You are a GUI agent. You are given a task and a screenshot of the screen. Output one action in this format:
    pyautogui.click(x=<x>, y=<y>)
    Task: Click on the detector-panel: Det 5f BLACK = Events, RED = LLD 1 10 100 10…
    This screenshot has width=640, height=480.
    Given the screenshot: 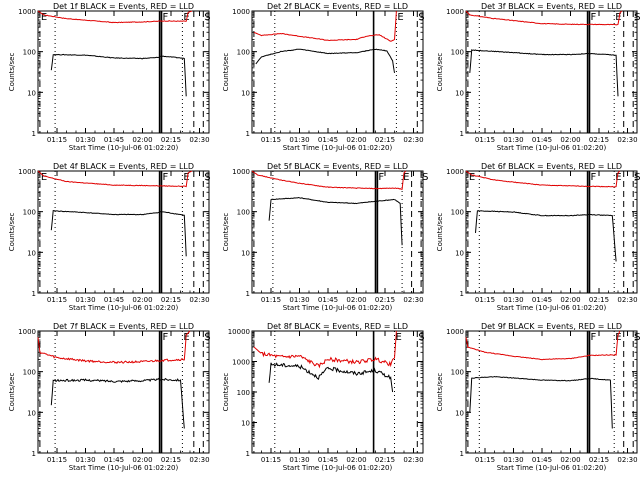 What is the action you would take?
    pyautogui.click(x=325, y=237)
    